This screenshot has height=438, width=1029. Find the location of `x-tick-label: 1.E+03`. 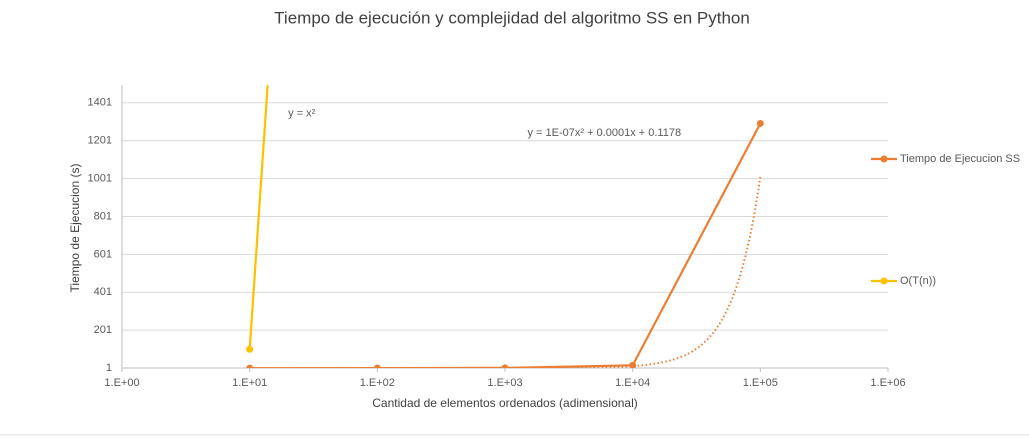

x-tick-label: 1.E+03 is located at coordinates (504, 383).